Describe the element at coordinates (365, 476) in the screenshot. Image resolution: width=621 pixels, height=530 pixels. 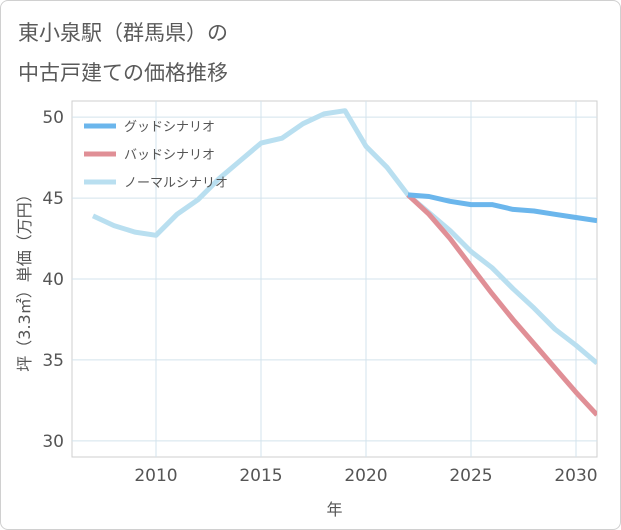
I see `x-tick-label: 2020` at that location.